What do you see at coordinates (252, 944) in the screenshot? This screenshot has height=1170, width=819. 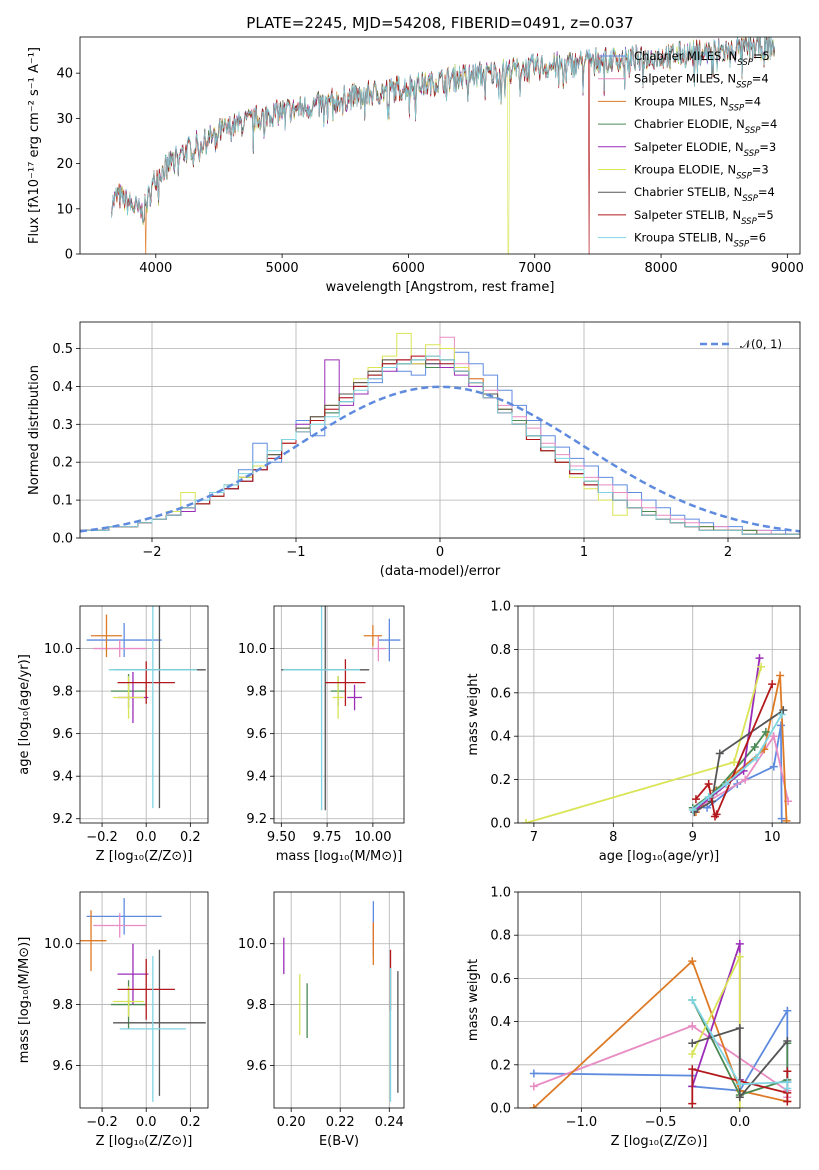 I see `y-tick-label: 10.0` at bounding box center [252, 944].